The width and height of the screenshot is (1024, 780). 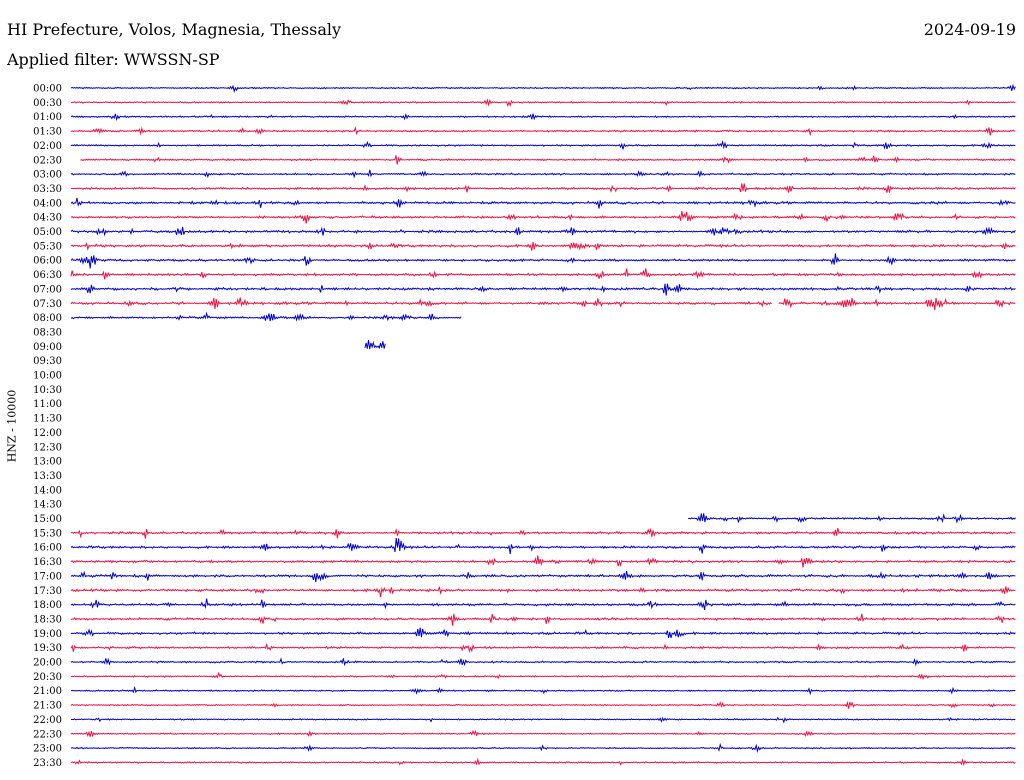 I want to click on time-label: 14:00, so click(x=47, y=490).